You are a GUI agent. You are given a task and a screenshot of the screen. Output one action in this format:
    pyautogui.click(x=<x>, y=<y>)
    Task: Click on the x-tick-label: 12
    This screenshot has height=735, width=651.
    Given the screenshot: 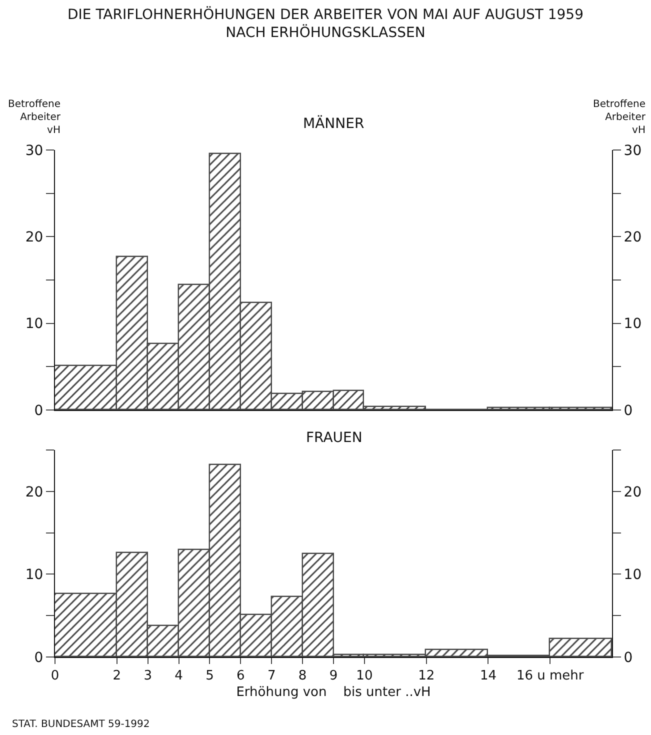 What is the action you would take?
    pyautogui.click(x=426, y=676)
    